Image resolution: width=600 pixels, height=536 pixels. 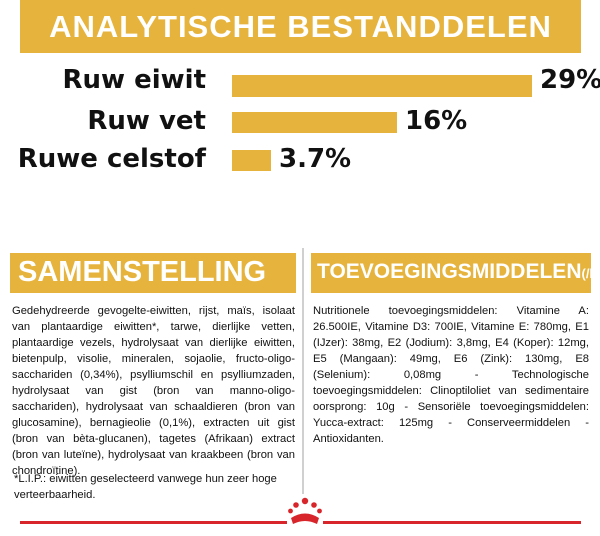 What do you see at coordinates (314, 122) in the screenshot?
I see `analysis-bar-fat` at bounding box center [314, 122].